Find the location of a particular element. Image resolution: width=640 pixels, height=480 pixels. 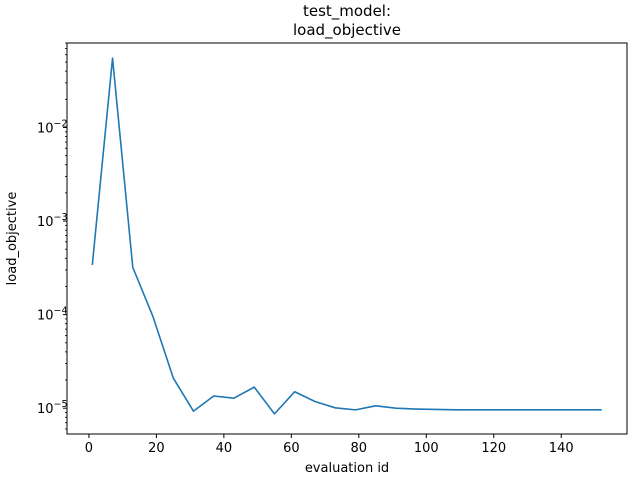

x-tick-label: 80 is located at coordinates (359, 448).